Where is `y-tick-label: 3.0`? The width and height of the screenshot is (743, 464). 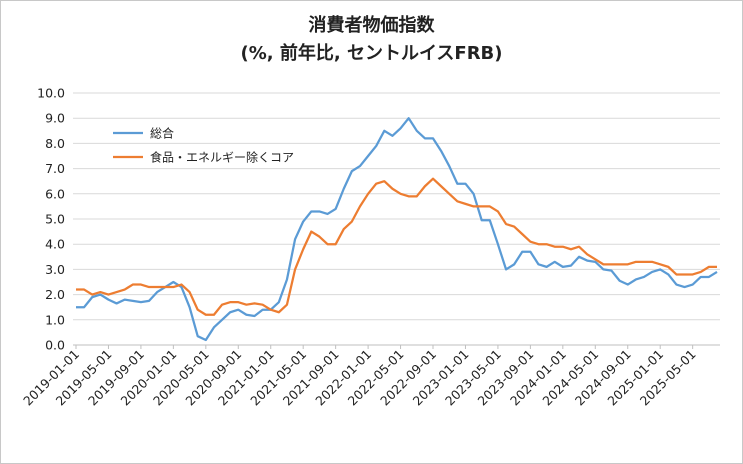
y-tick-label: 3.0 is located at coordinates (55, 269).